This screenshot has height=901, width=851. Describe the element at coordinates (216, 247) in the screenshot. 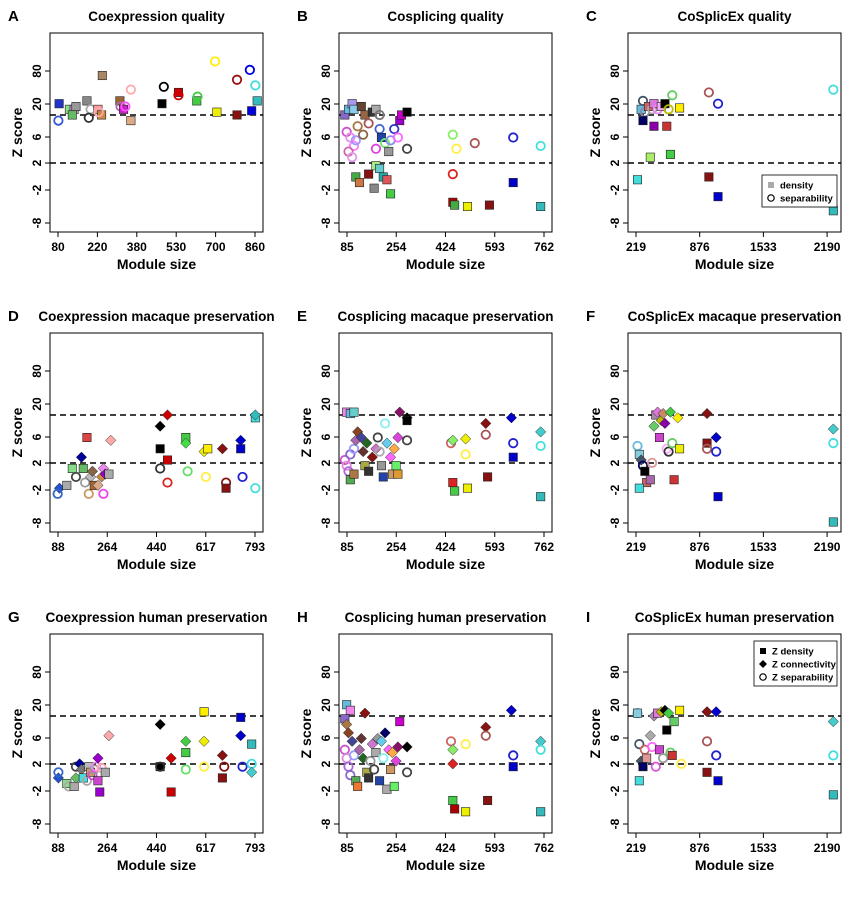

I see `x-tick-label: 700` at that location.